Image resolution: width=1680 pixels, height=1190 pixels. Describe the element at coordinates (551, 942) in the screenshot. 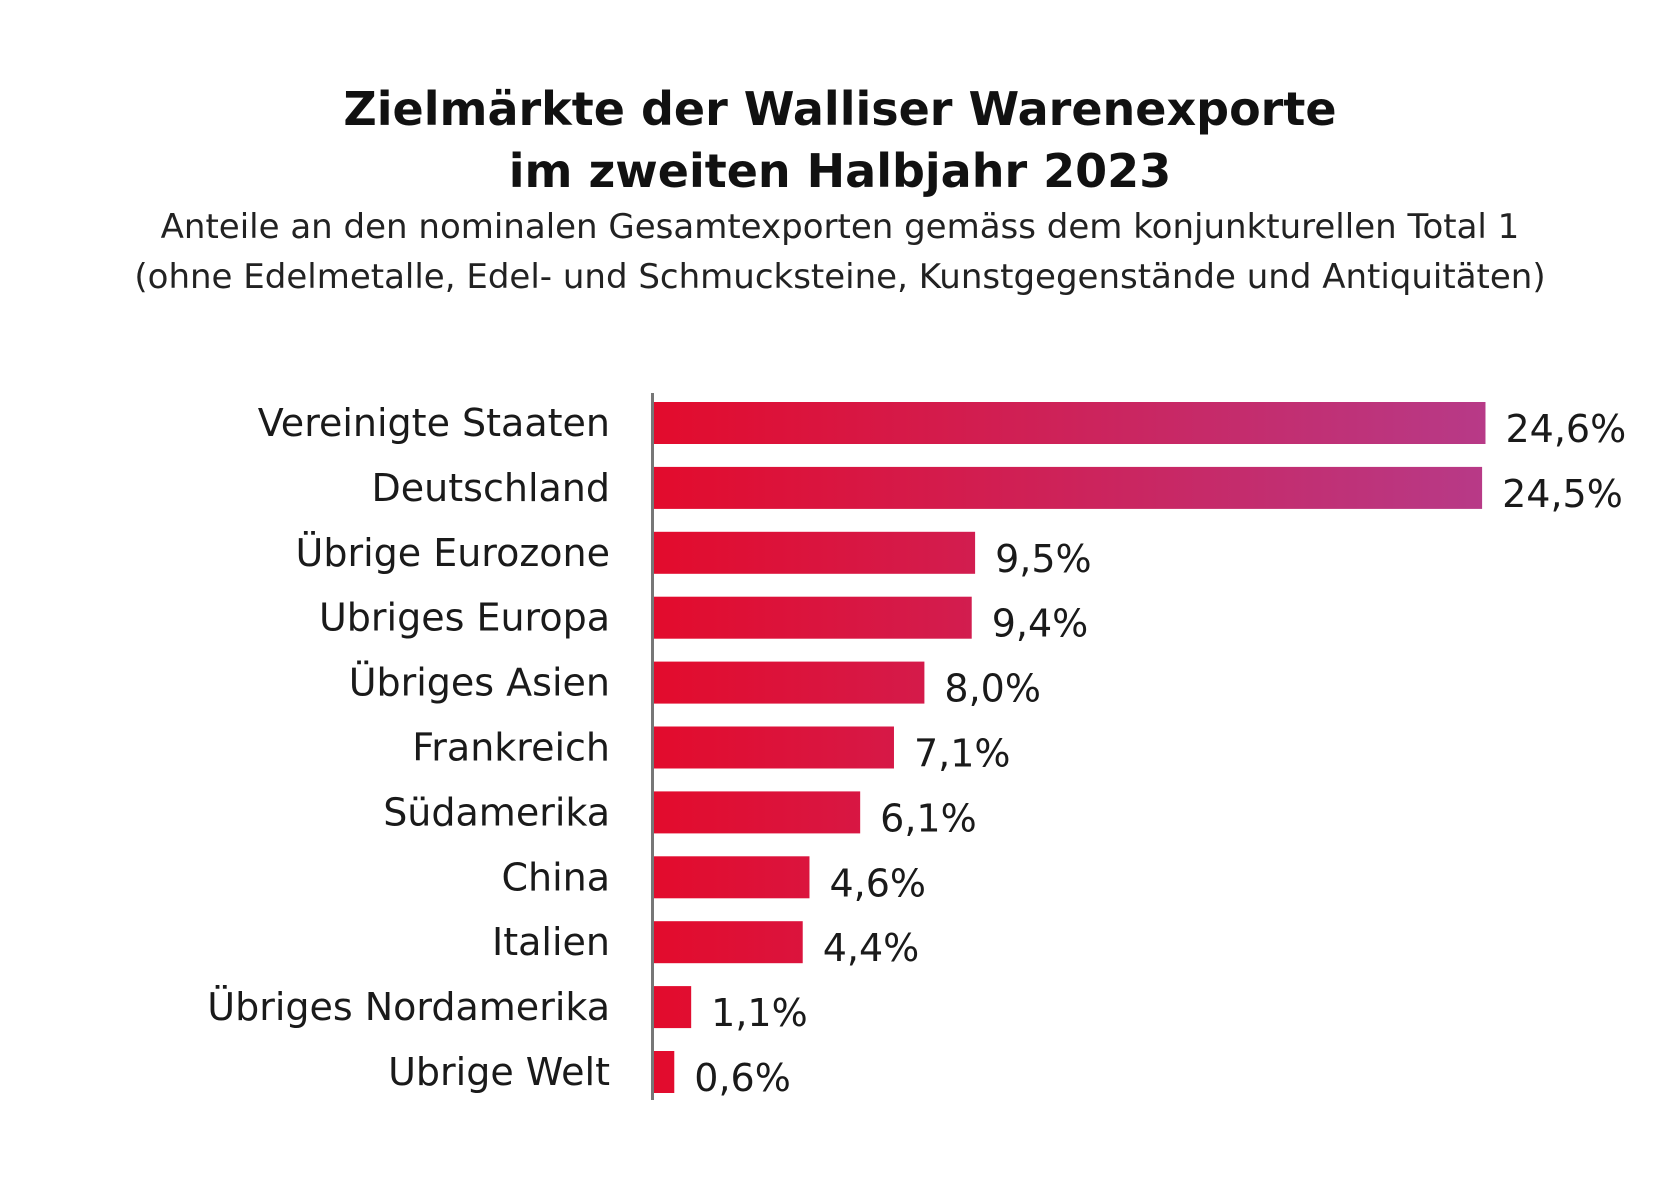

I see `category-label: Italien` at that location.